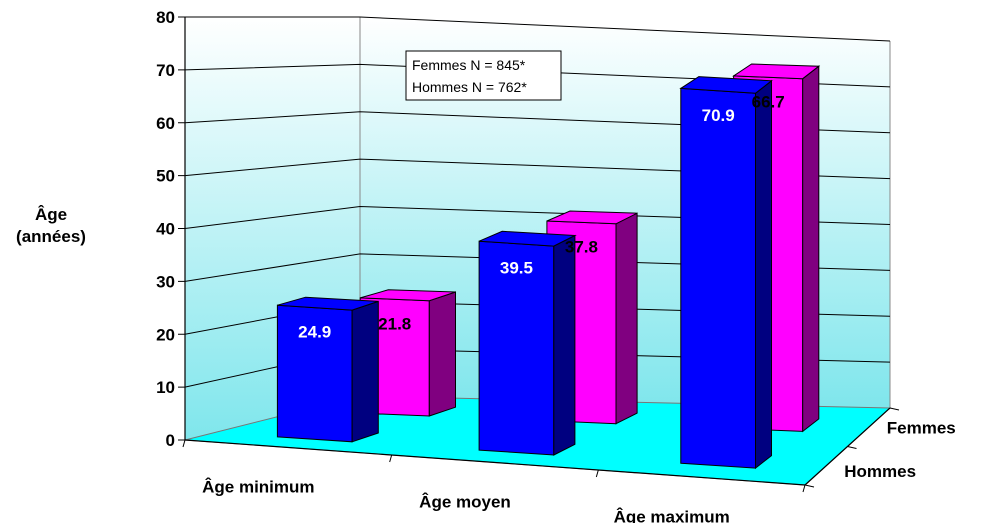 This screenshot has width=1004, height=523. What do you see at coordinates (165, 123) in the screenshot?
I see `y-tick-label: 60` at bounding box center [165, 123].